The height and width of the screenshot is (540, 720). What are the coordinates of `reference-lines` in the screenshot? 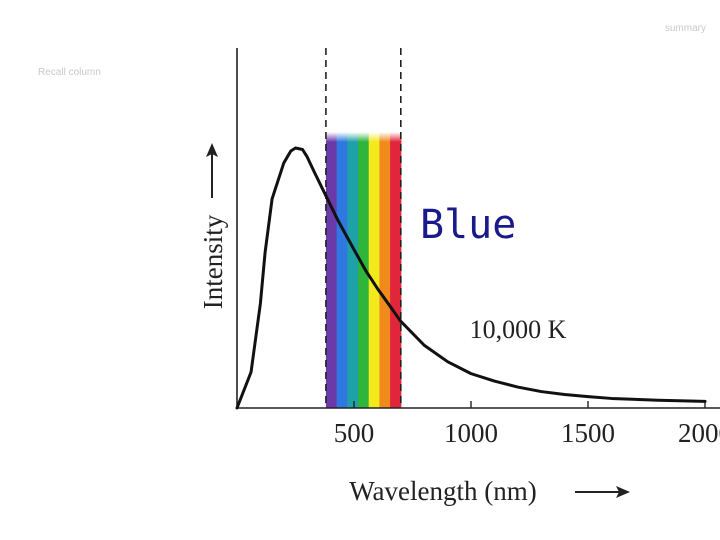 It's located at (363, 228).